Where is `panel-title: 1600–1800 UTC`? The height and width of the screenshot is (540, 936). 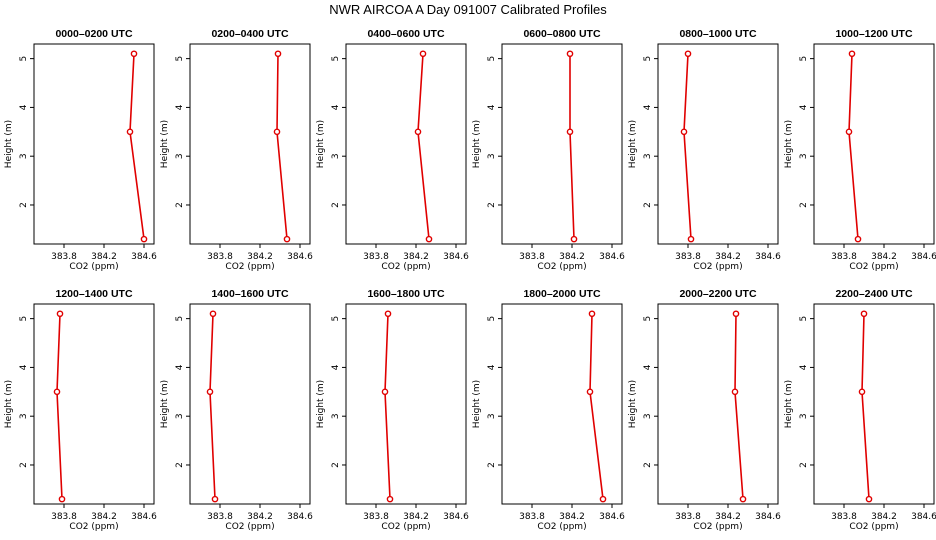
panel-title: 1600–1800 UTC is located at coordinates (405, 294).